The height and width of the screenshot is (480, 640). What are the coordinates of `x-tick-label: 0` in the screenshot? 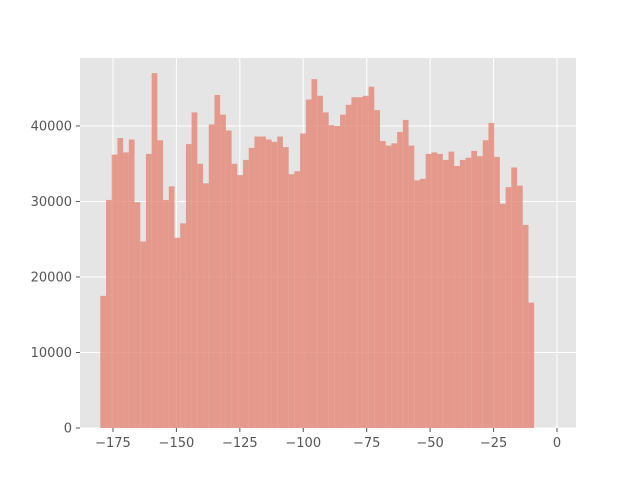 It's located at (557, 443).